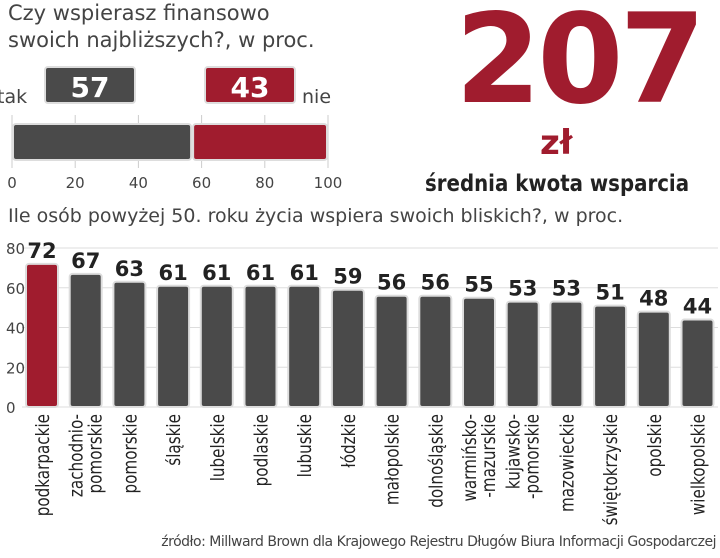 This screenshot has height=558, width=720. I want to click on headline-unit: zł, so click(556, 143).